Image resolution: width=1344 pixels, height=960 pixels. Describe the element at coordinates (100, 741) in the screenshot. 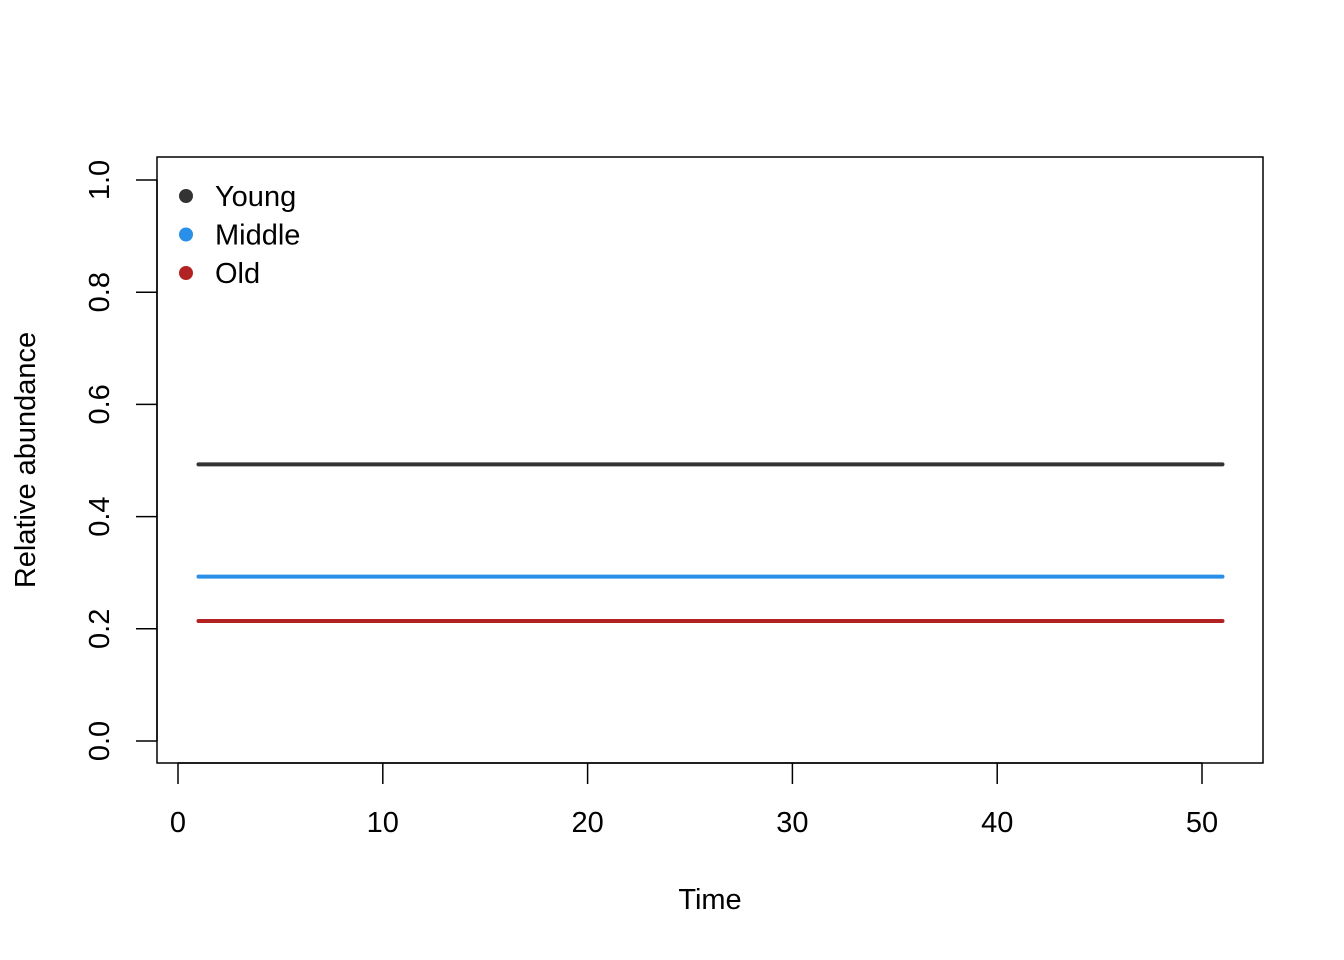

I see `y-tick-label: 0.0` at that location.